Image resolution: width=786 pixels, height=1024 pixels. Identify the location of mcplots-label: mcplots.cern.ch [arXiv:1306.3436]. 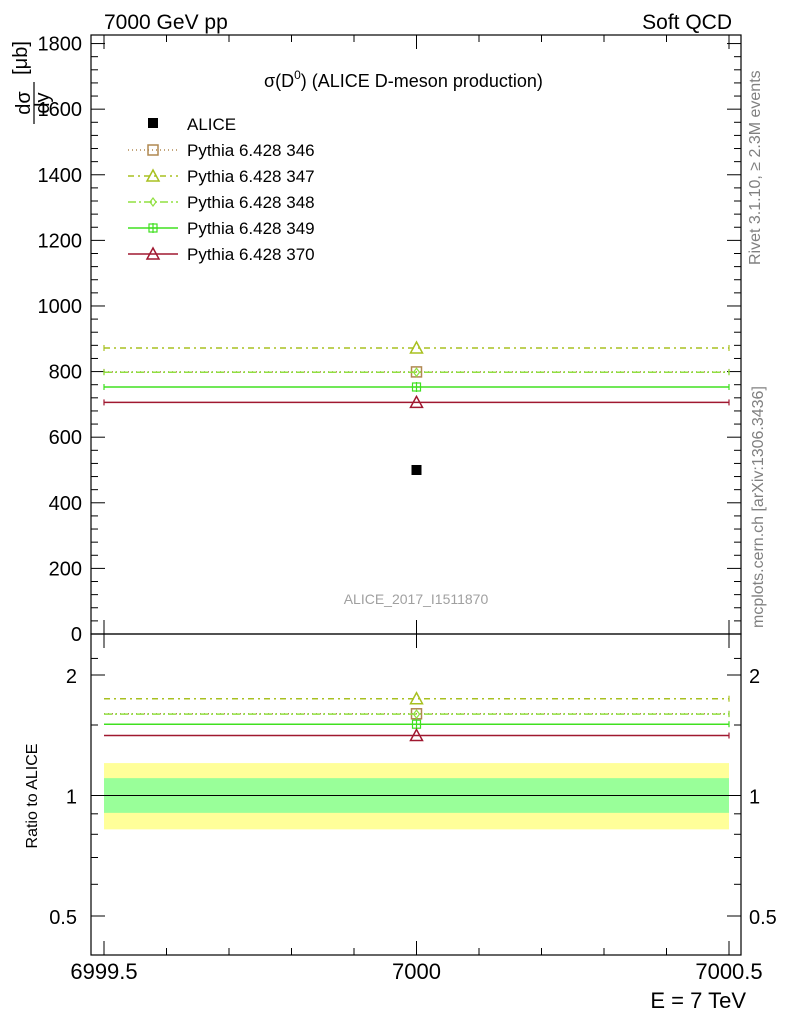
(758, 507).